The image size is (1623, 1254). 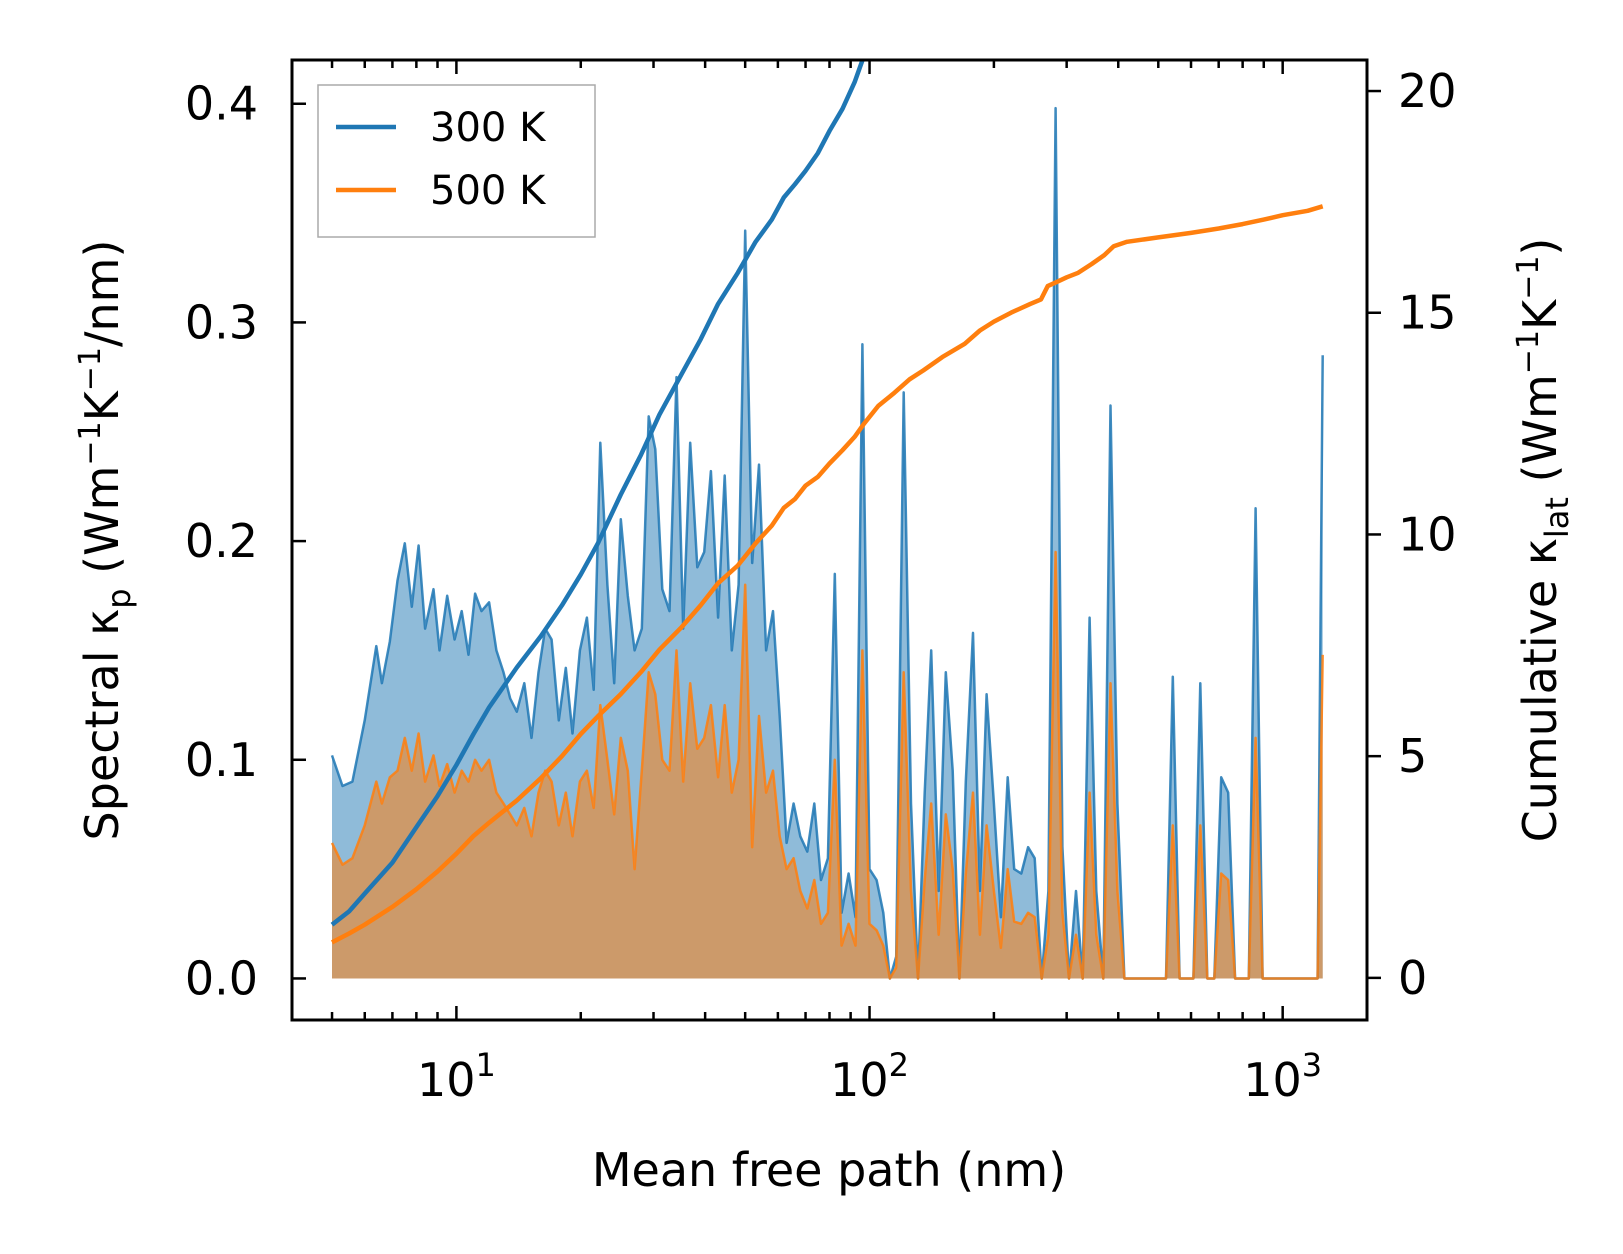 I want to click on x-tick-label: 10¹, so click(x=456, y=1076).